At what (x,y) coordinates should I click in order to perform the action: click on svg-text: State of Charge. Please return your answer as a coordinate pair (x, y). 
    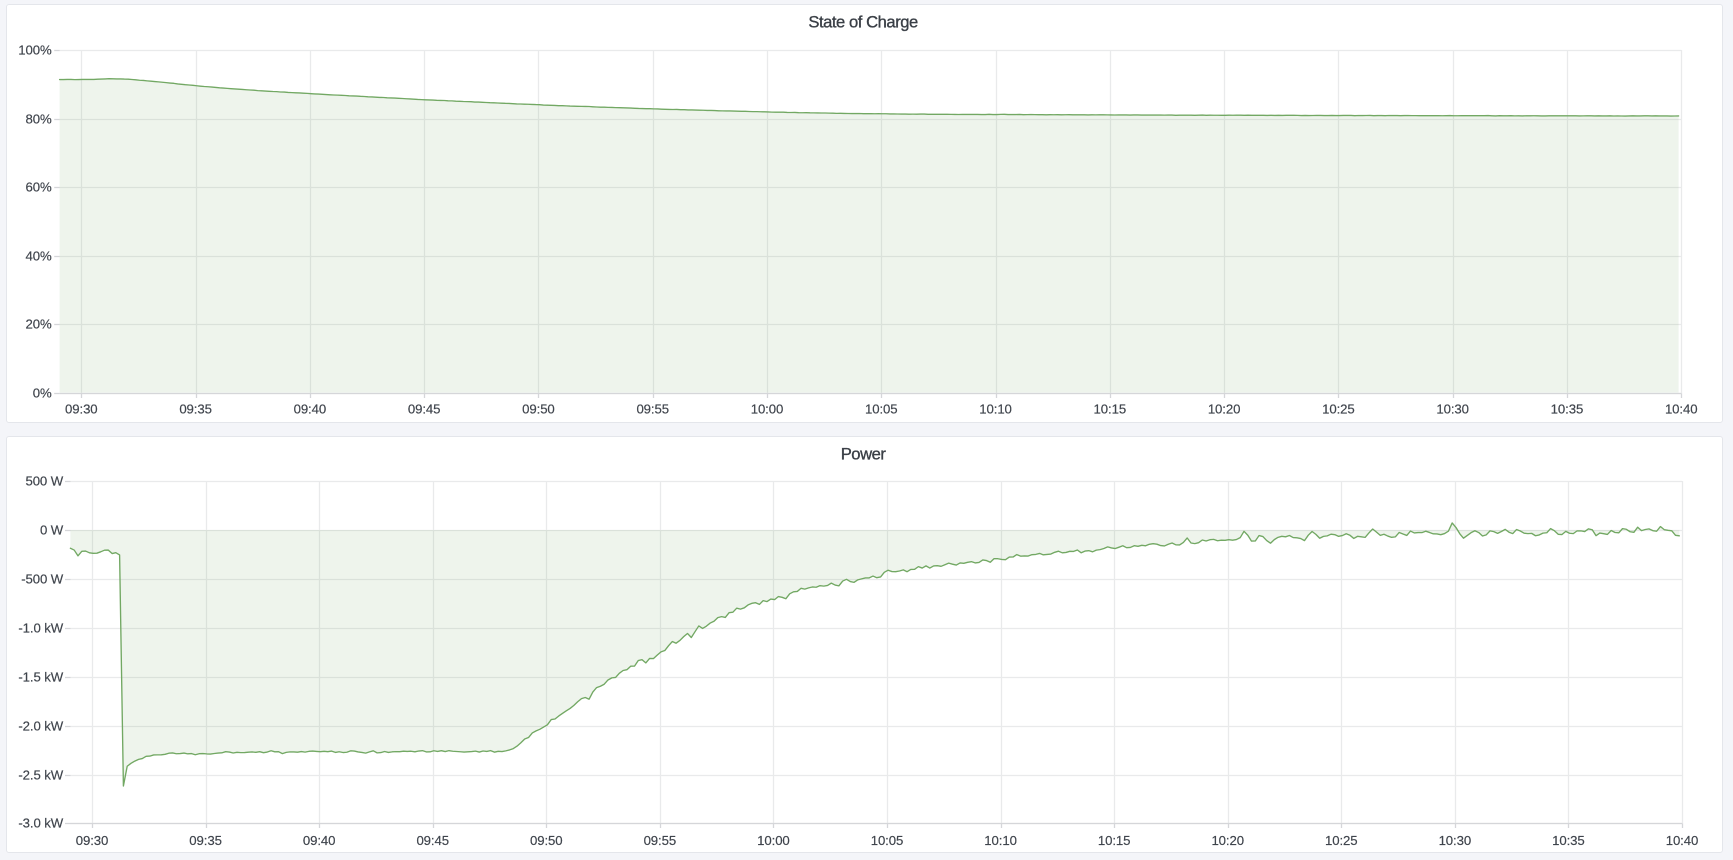
    Looking at the image, I should click on (863, 21).